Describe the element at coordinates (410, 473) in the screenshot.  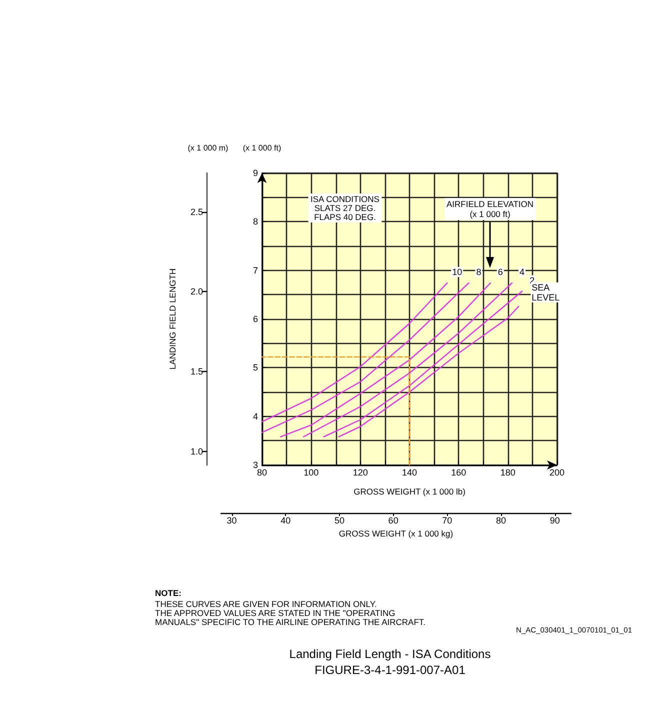
I see `x-tick-label: 140` at that location.